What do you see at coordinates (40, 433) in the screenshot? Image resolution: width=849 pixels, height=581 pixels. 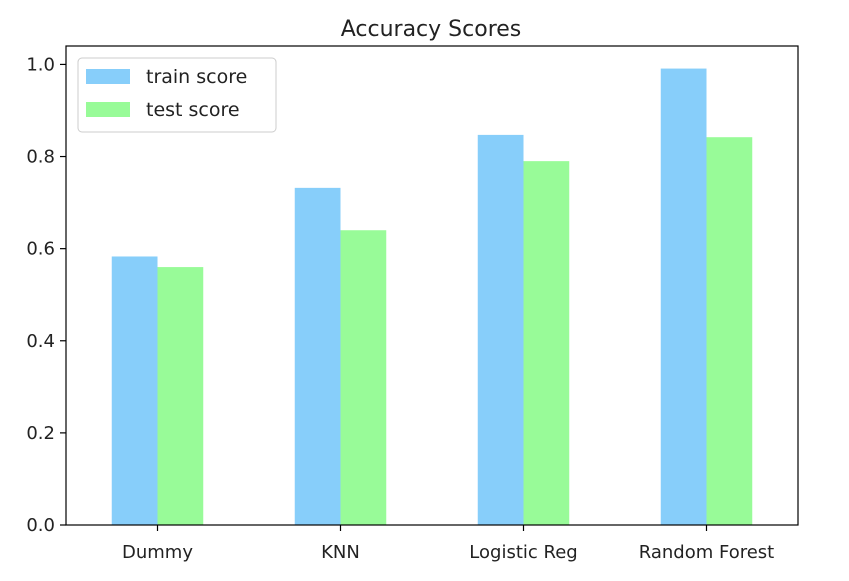 I see `y-tick-label: 0.2` at bounding box center [40, 433].